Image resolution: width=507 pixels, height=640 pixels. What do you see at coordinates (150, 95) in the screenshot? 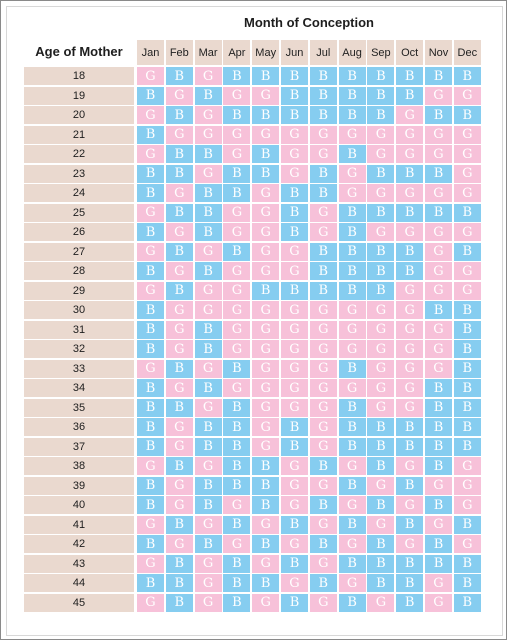
I see `cell-19-jan: B` at bounding box center [150, 95].